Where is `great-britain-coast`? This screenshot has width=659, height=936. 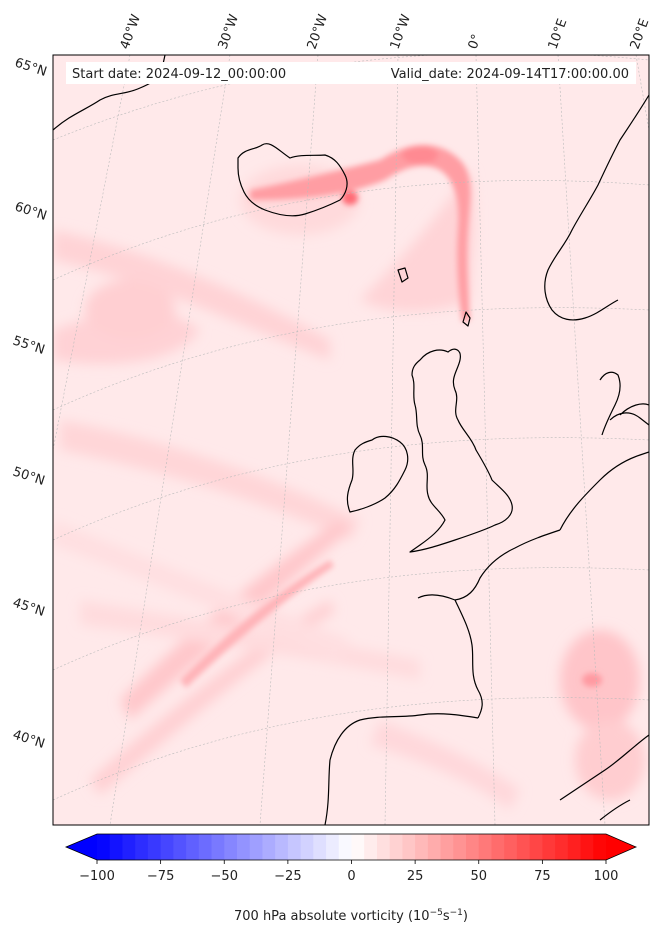 great-britain-coast is located at coordinates (461, 450).